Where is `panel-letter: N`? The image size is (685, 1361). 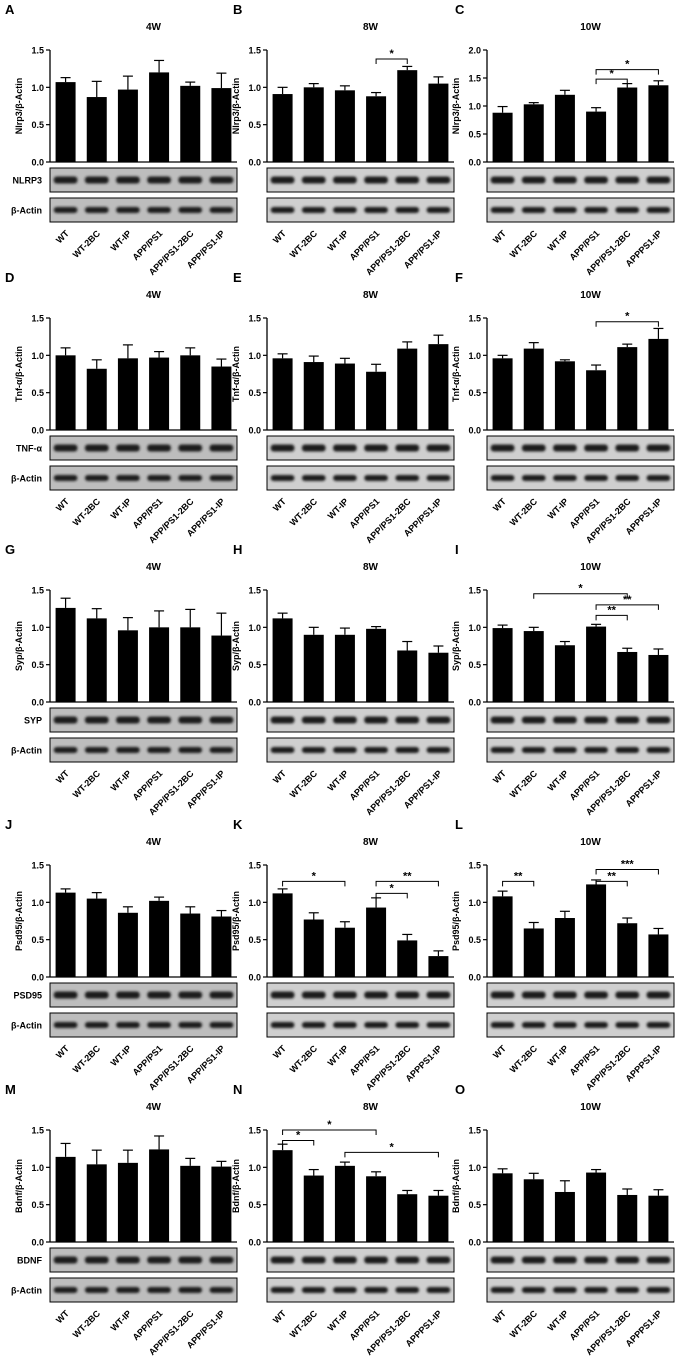 panel-letter: N is located at coordinates (237, 1089).